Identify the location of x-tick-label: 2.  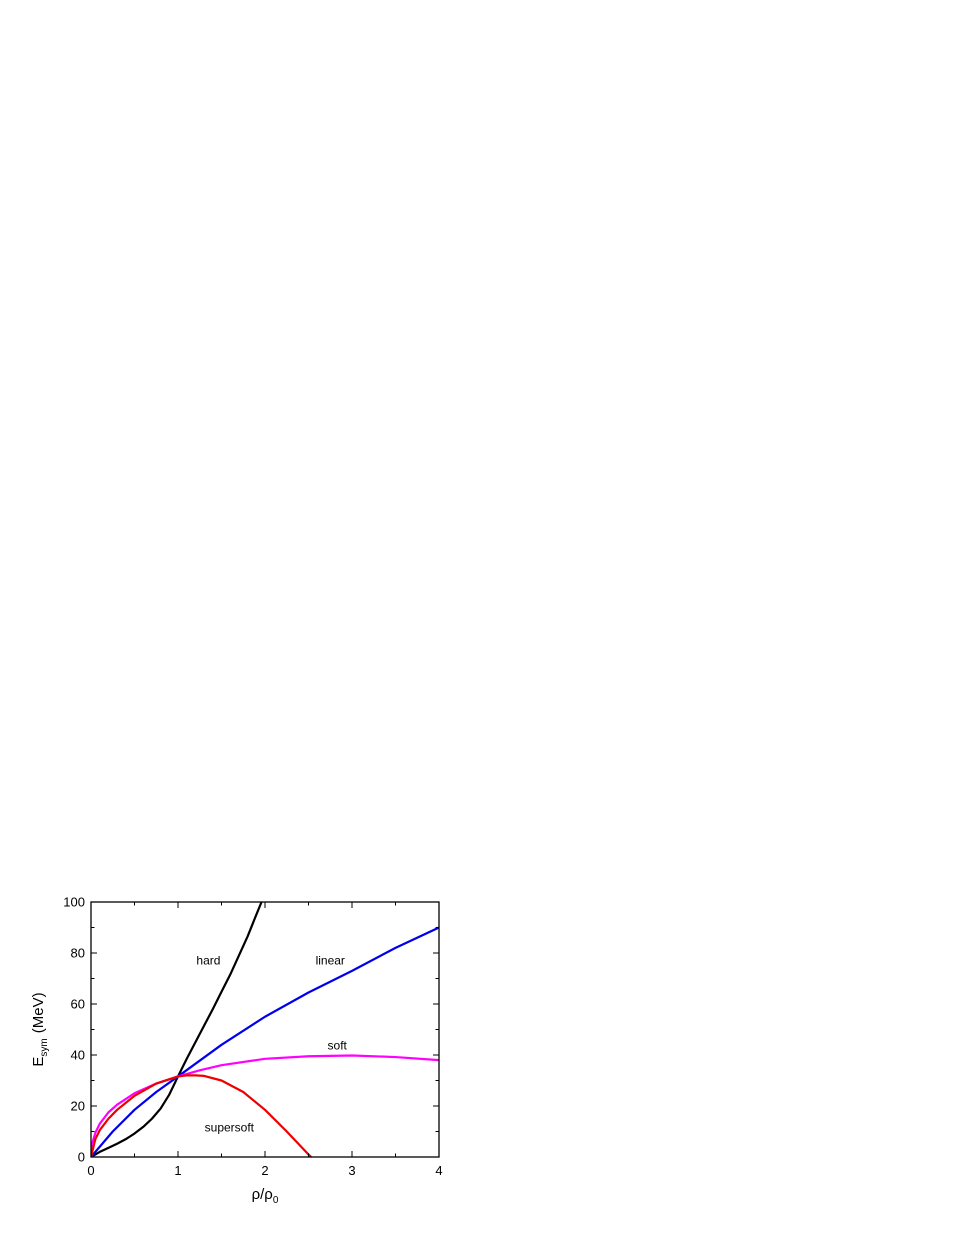
(264, 1170).